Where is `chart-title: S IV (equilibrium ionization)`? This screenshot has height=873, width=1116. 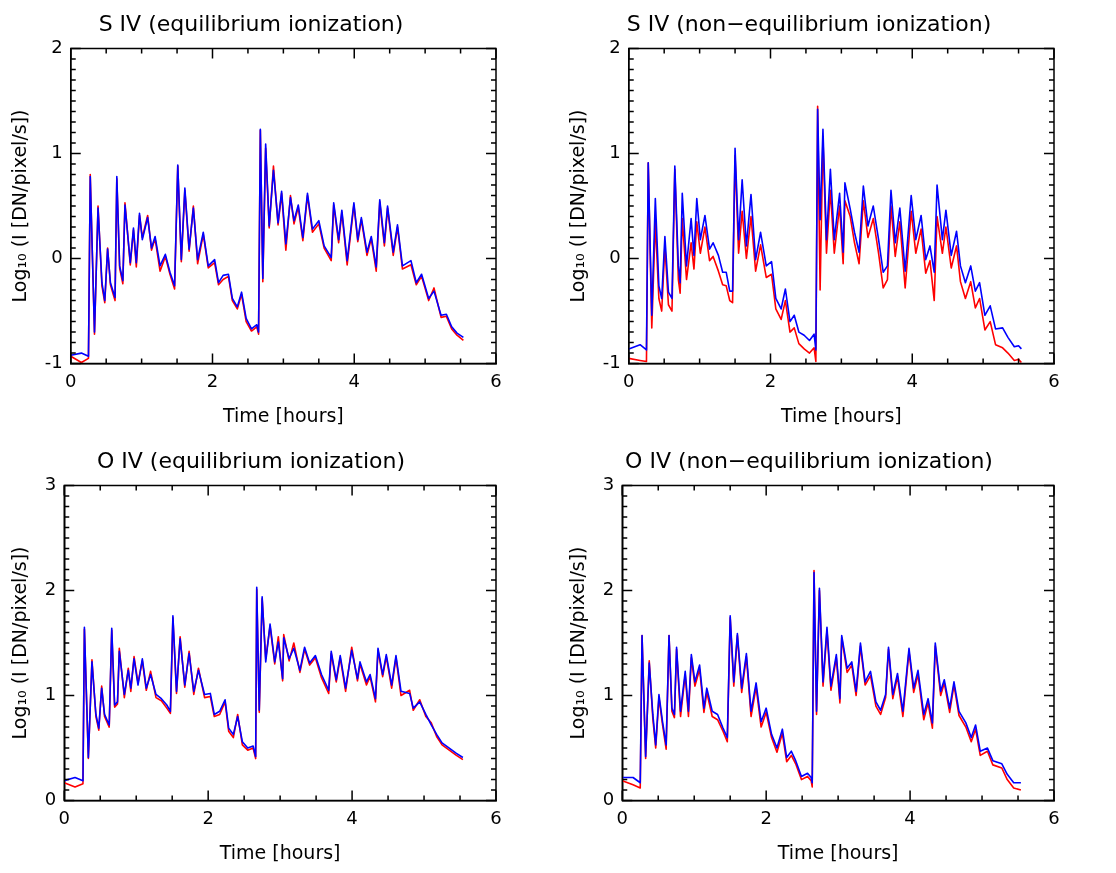 chart-title: S IV (equilibrium ionization) is located at coordinates (251, 23).